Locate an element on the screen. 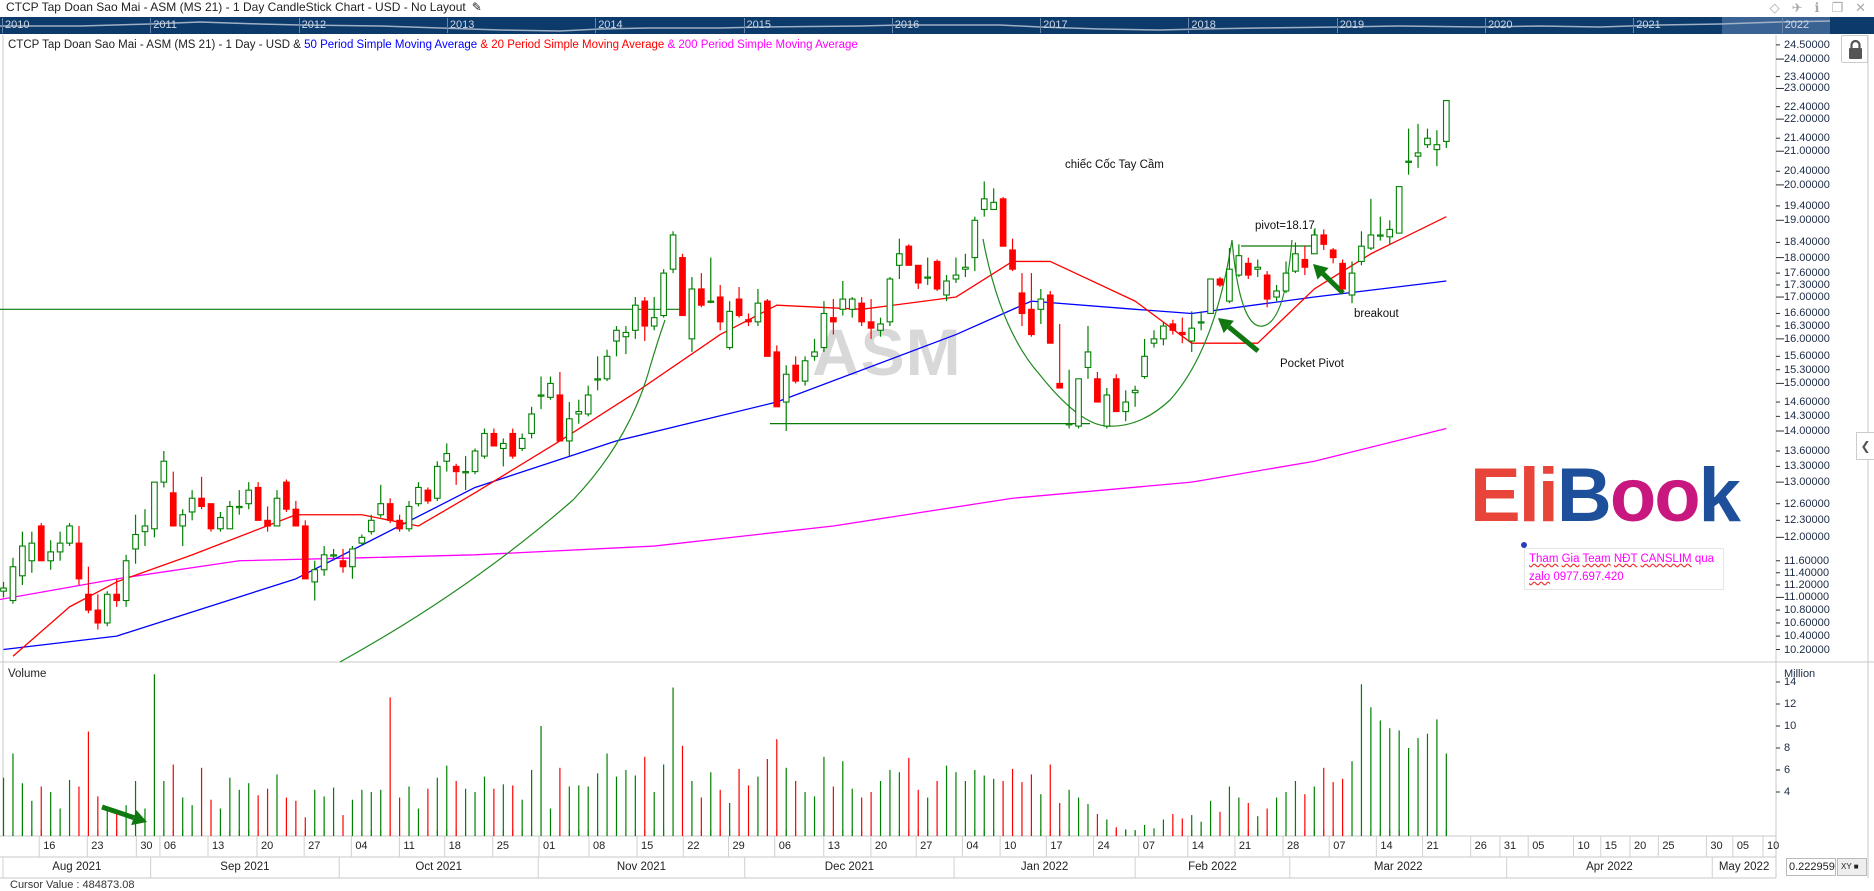 The height and width of the screenshot is (891, 1874). x-day-label: 05 is located at coordinates (1538, 846).